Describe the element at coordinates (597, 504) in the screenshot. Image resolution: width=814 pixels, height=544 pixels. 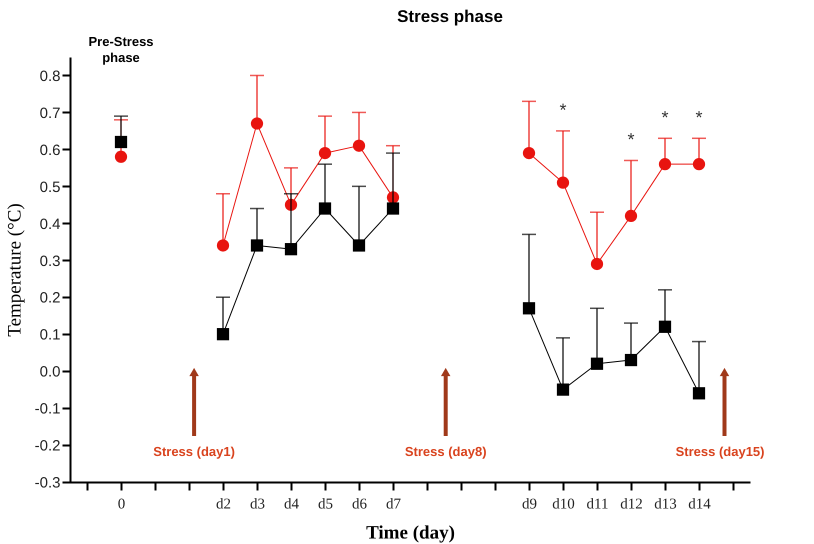
I see `x-tick-label: d11` at that location.